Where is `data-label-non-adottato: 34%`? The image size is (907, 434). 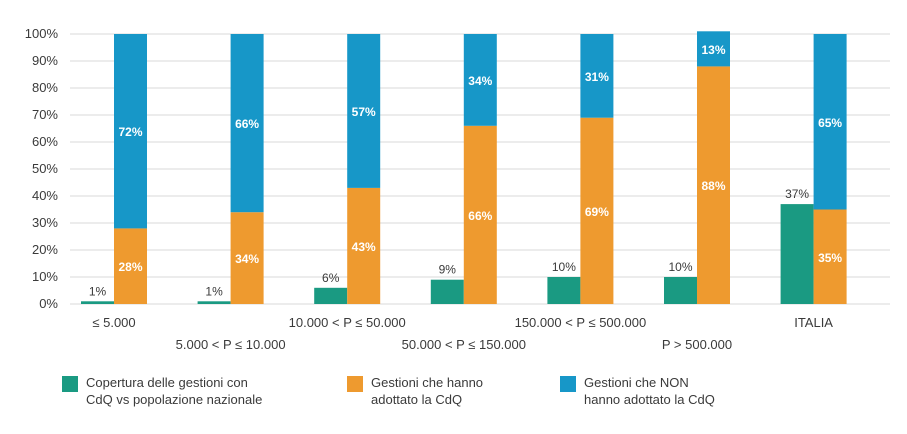 data-label-non-adottato: 34% is located at coordinates (480, 81).